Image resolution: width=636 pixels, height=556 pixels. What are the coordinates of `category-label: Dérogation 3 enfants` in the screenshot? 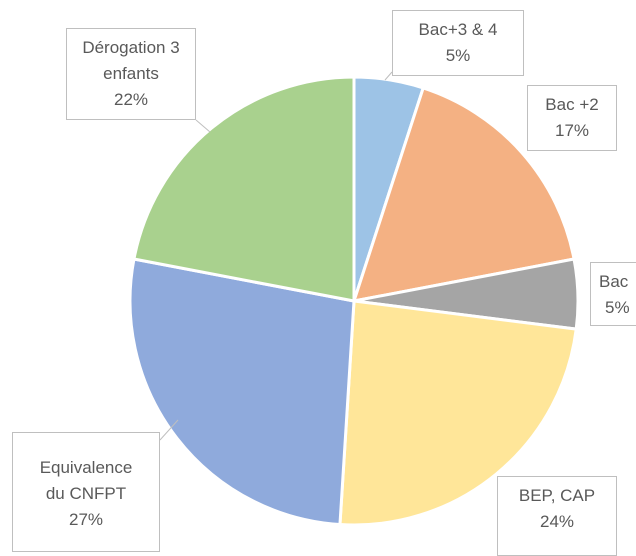 It's located at (131, 60).